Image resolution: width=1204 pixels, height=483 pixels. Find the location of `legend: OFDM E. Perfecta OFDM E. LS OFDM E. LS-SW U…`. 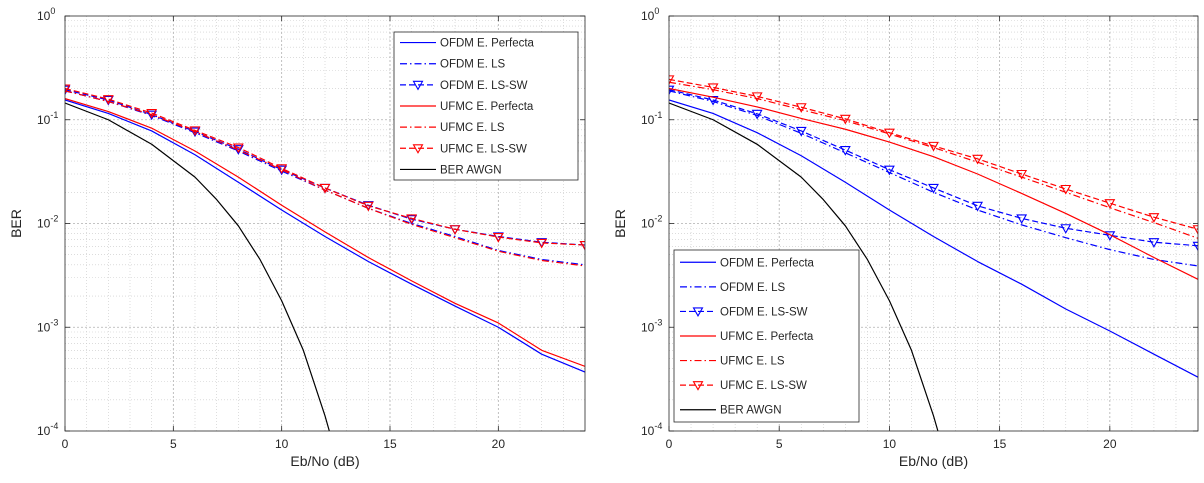

legend: OFDM E. Perfecta OFDM E. LS OFDM E. LS-SW U… is located at coordinates (766, 336).